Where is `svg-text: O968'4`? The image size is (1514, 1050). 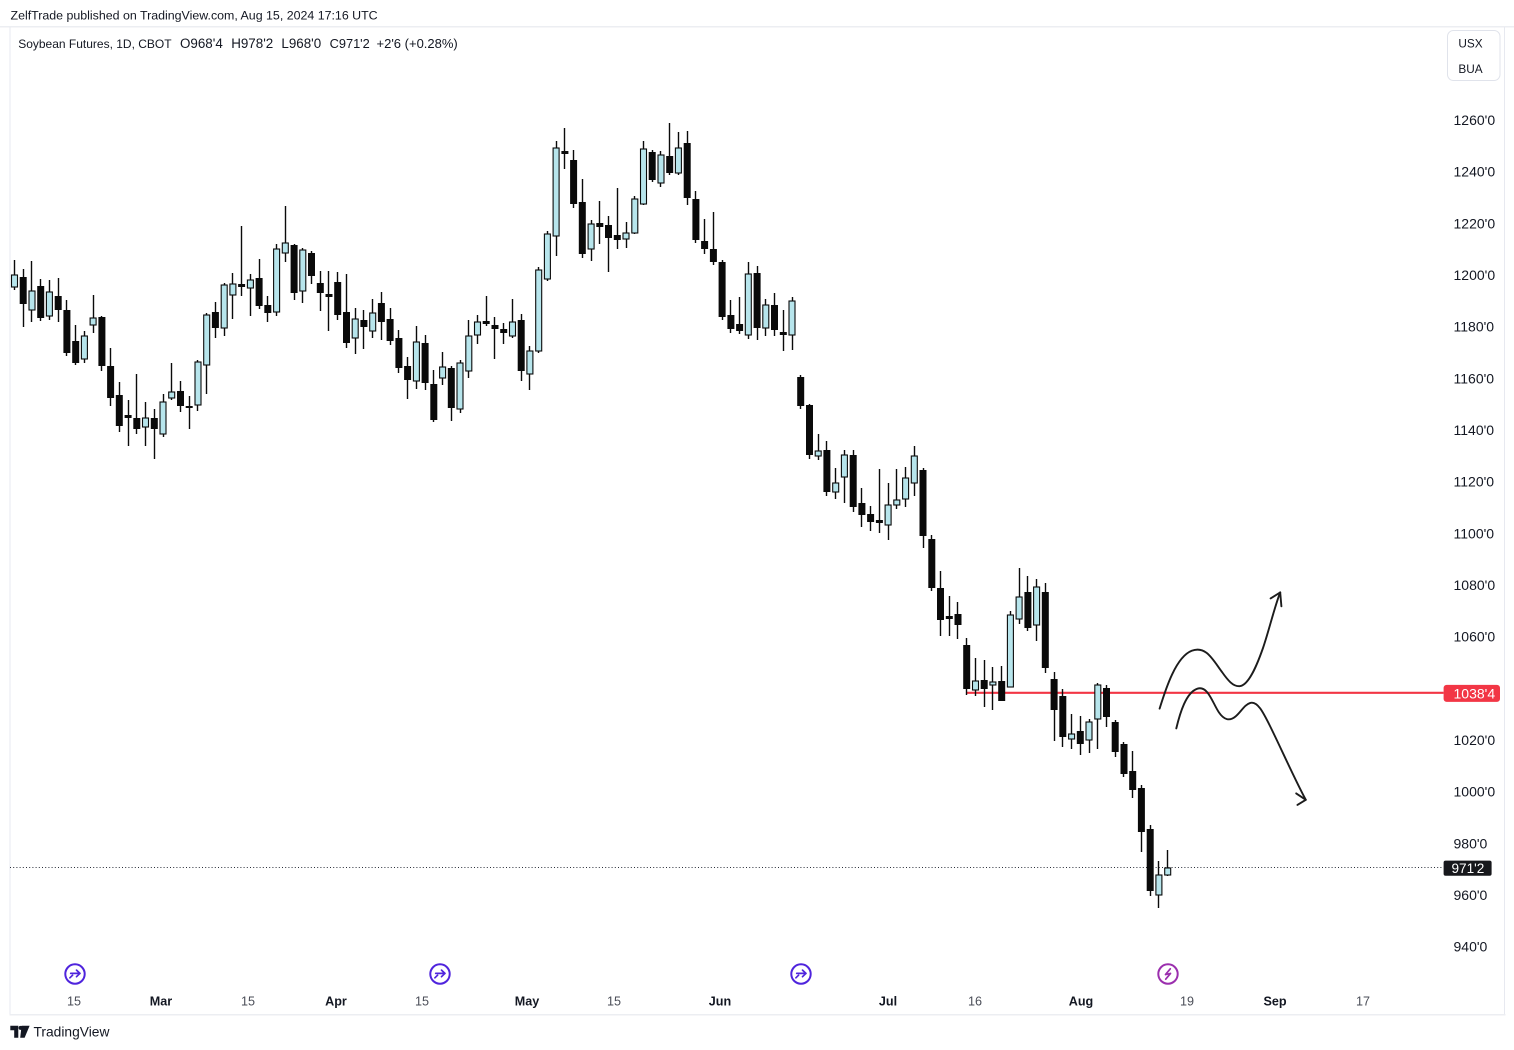
svg-text: O968'4 is located at coordinates (201, 43).